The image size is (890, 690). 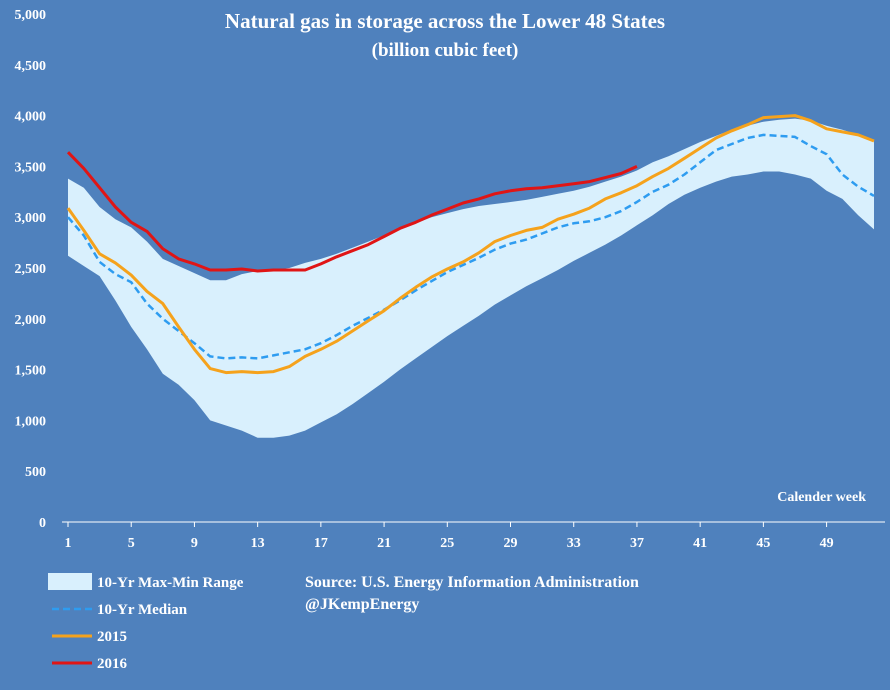 I want to click on y-tick-label: 500, so click(x=35, y=472).